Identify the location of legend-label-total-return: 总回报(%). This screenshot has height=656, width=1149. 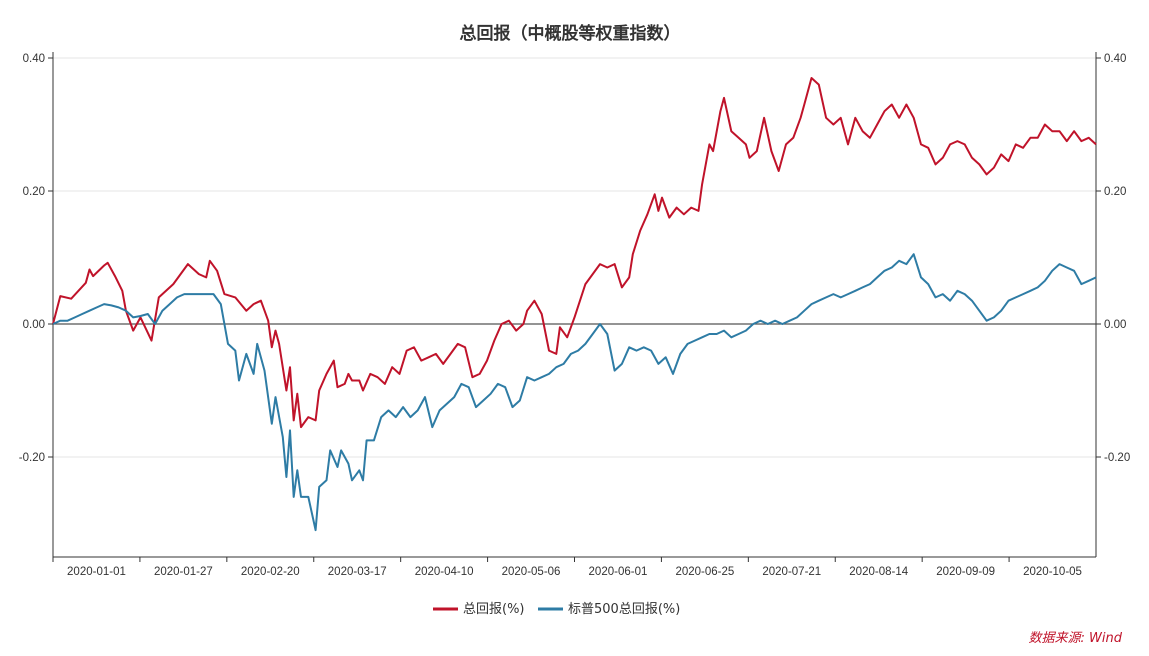
(494, 609).